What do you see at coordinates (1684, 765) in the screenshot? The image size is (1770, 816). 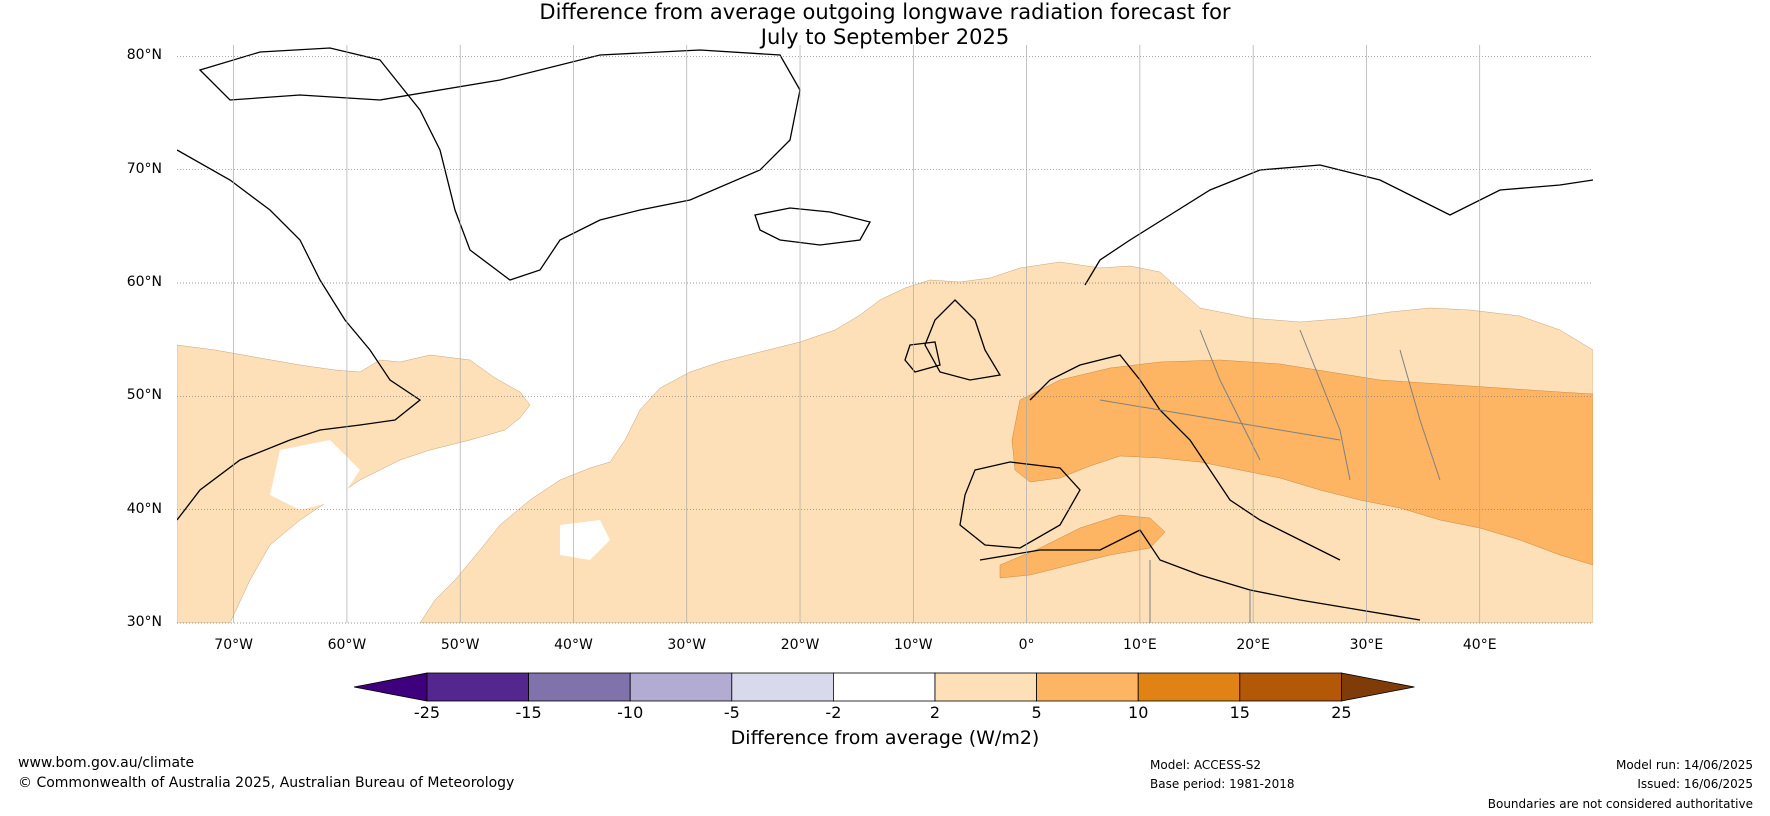 I see `model-run-text: Model run: 14/06/2025` at bounding box center [1684, 765].